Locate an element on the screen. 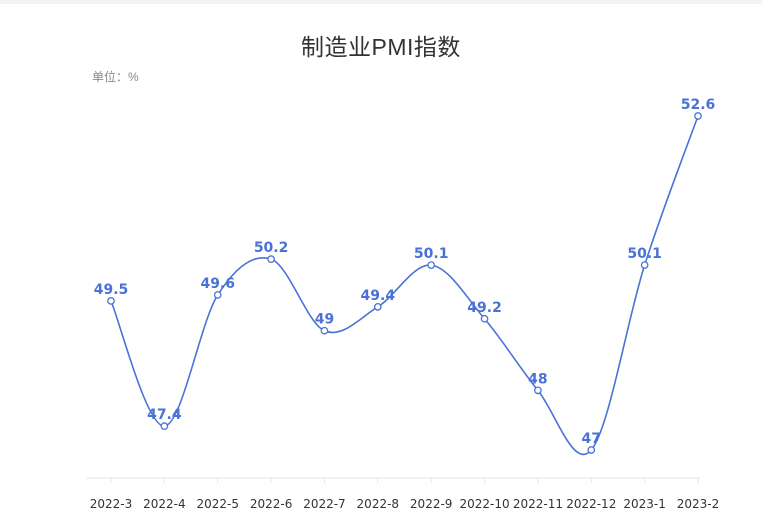 This screenshot has width=762, height=516. x-tick-label: 2023-2 is located at coordinates (698, 504).